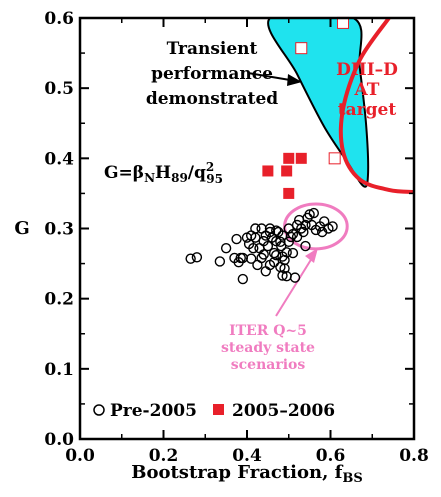 This screenshot has height=497, width=441. Describe the element at coordinates (59, 300) in the screenshot. I see `y-tick-label: 0.2` at that location.